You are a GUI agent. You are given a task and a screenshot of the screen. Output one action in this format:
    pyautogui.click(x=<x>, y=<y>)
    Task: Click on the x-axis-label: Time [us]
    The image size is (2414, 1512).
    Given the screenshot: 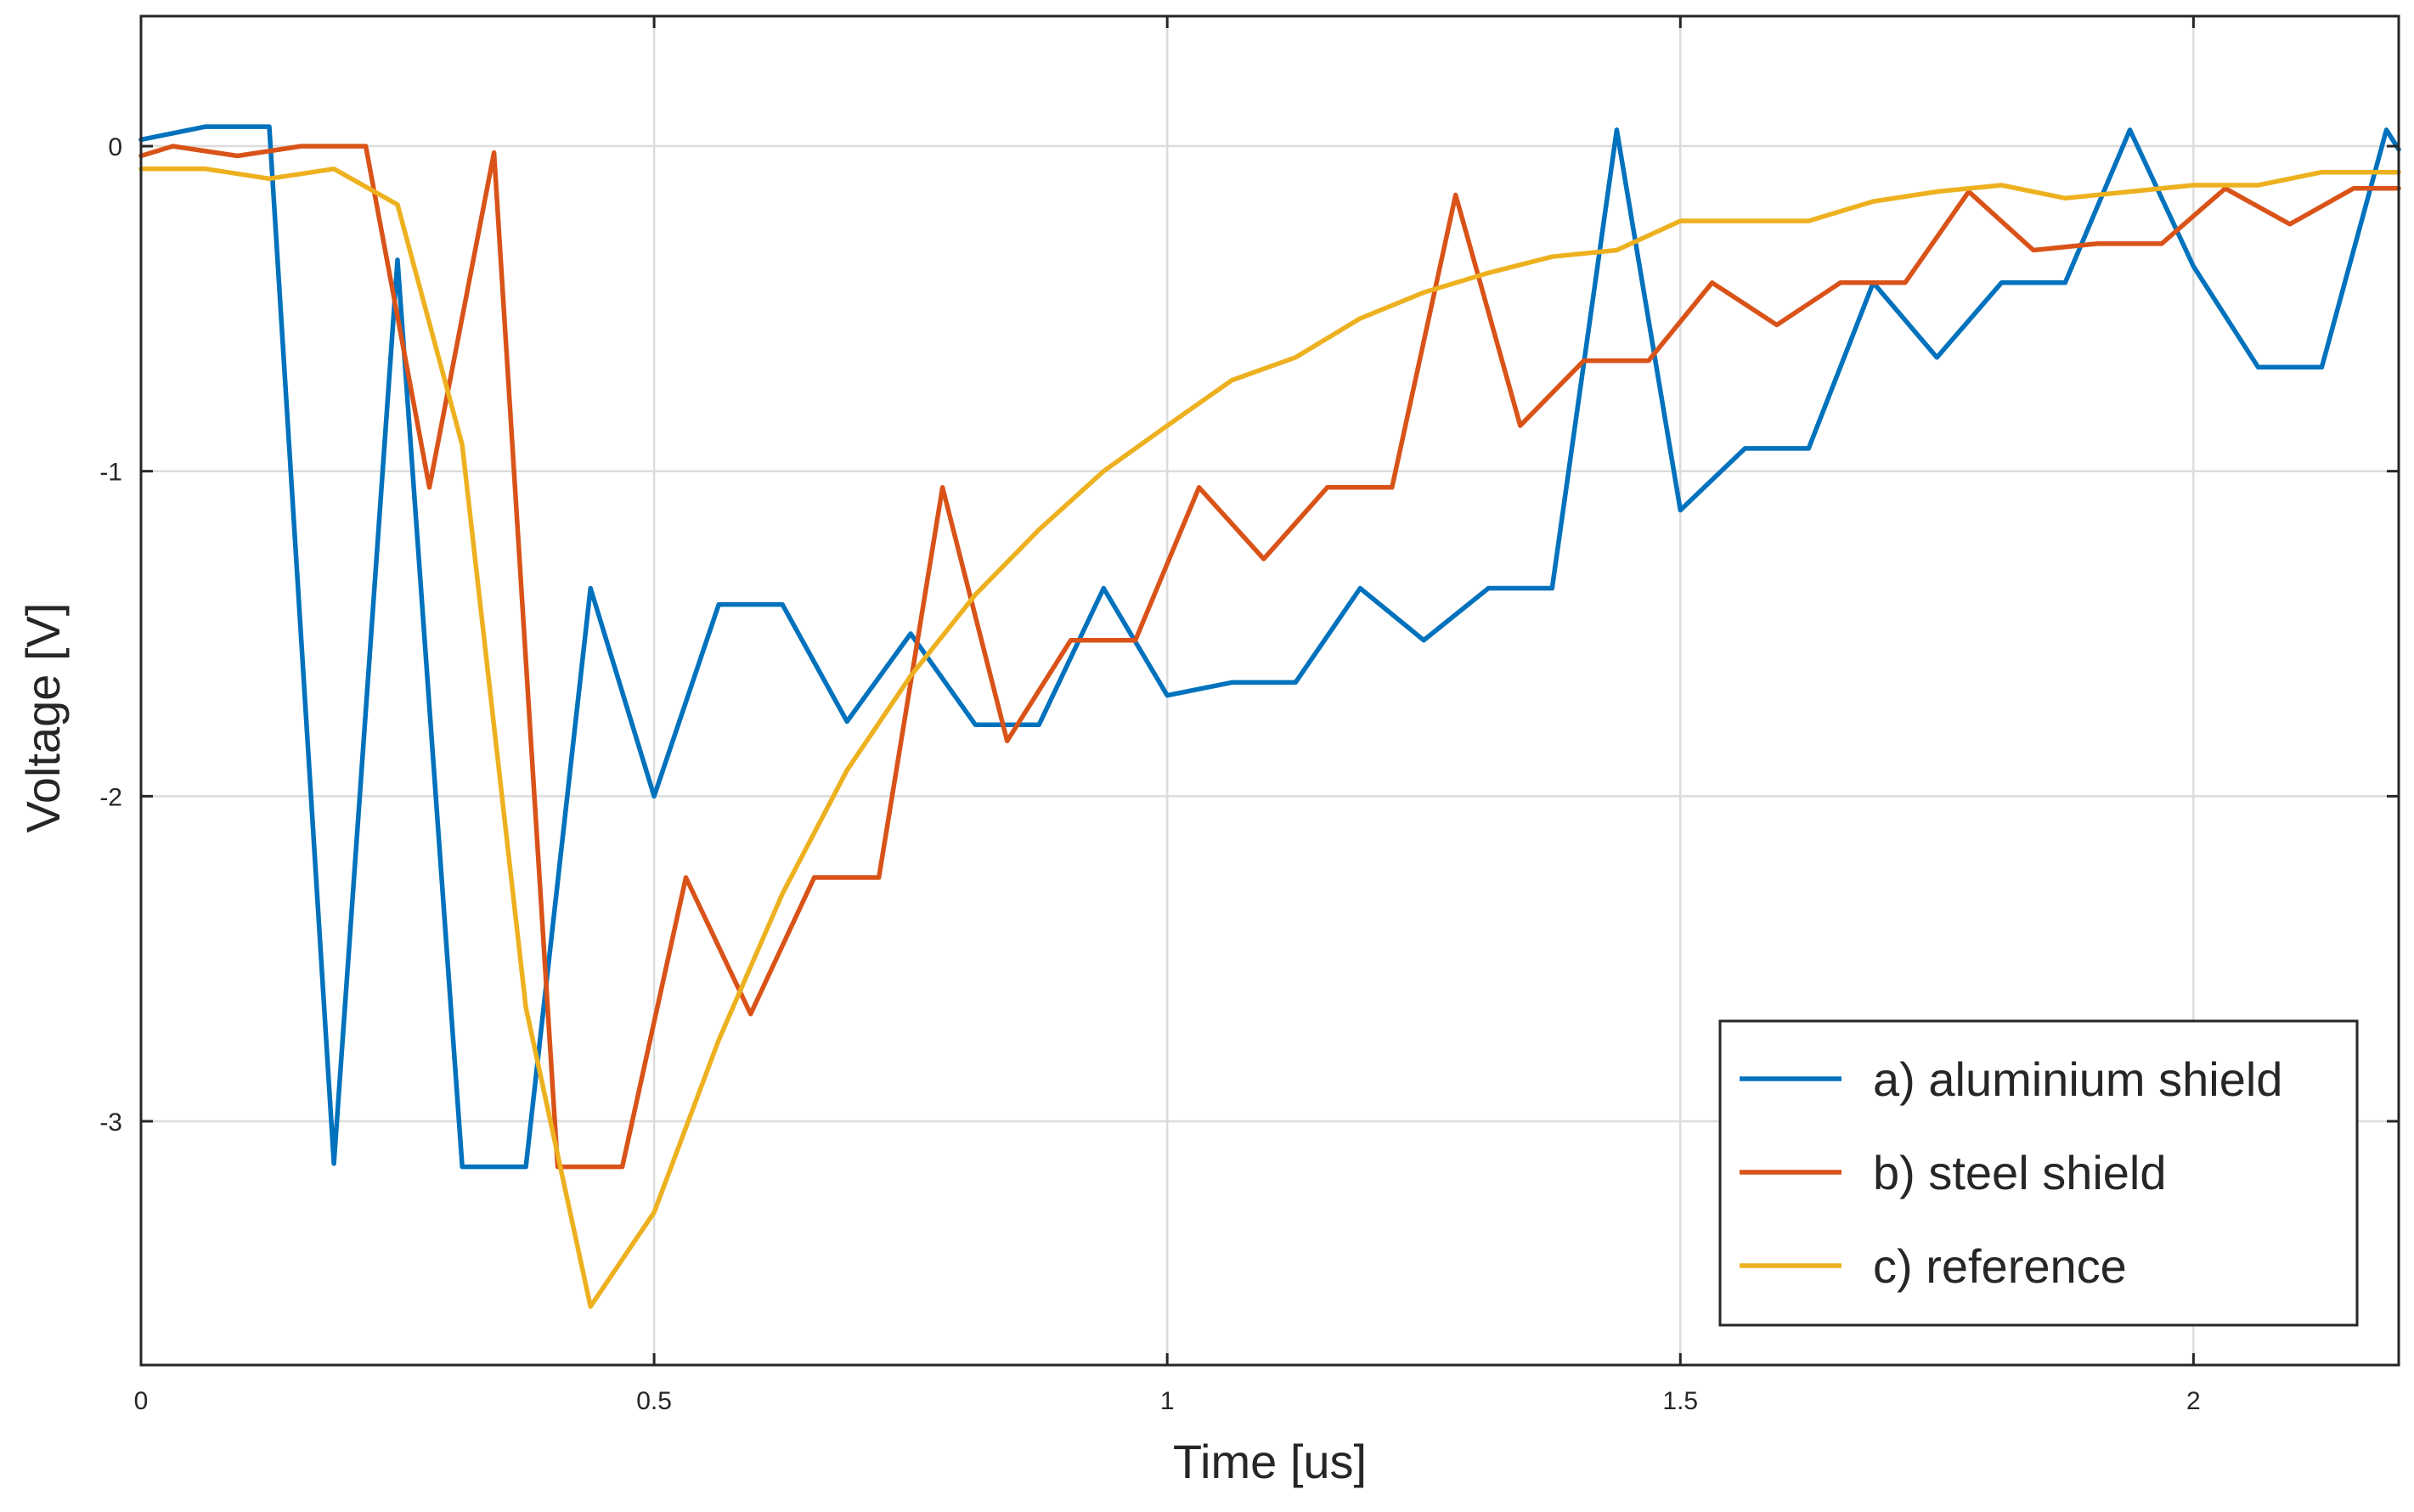 What is the action you would take?
    pyautogui.click(x=1270, y=1461)
    